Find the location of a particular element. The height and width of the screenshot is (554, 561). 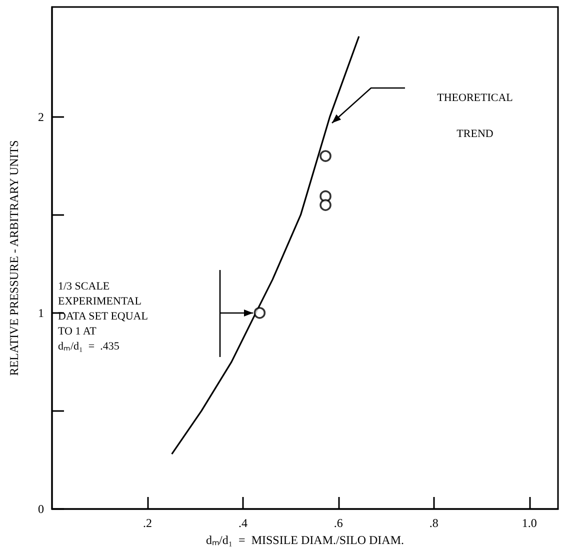

text: THEORETICAL TREND is located at coordinates (475, 116).